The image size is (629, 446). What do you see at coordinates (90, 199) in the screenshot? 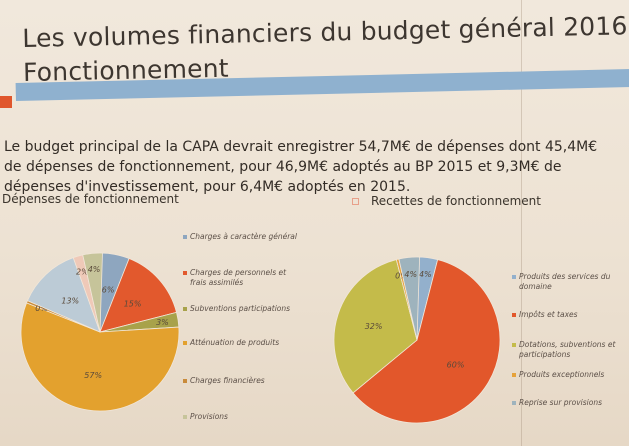
I see `left-chart-title: Dépenses de fonctionnement` at bounding box center [90, 199].